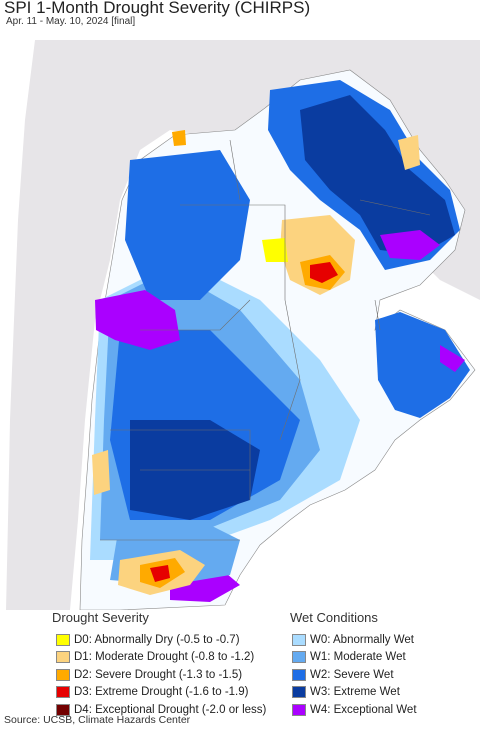  What do you see at coordinates (409, 152) in the screenshot?
I see `drought-d1-northeast` at bounding box center [409, 152].